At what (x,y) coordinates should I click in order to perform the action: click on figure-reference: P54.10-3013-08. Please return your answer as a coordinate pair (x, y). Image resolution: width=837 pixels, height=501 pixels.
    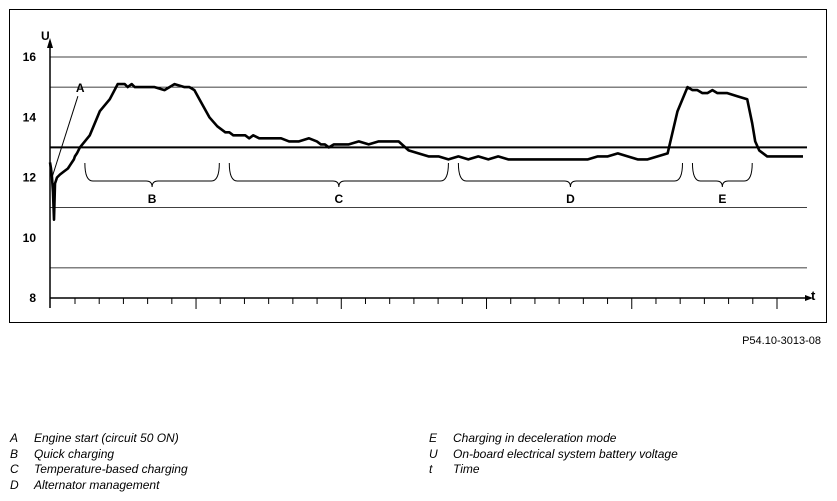
    Looking at the image, I should click on (781, 341).